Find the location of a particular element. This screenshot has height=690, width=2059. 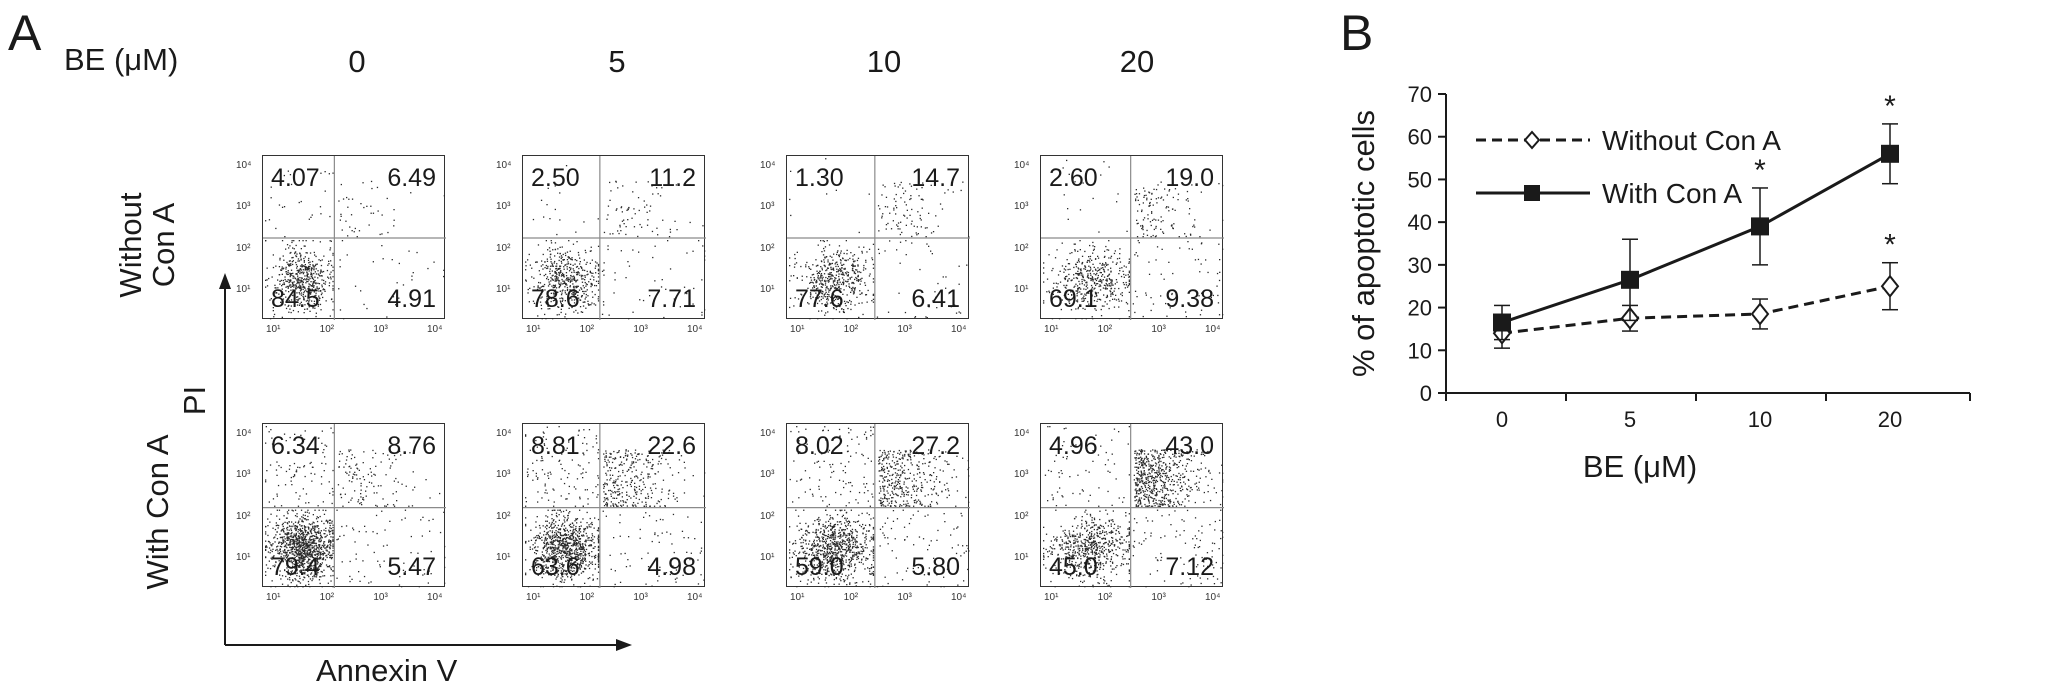

panel-a-label: A is located at coordinates (25, 33).